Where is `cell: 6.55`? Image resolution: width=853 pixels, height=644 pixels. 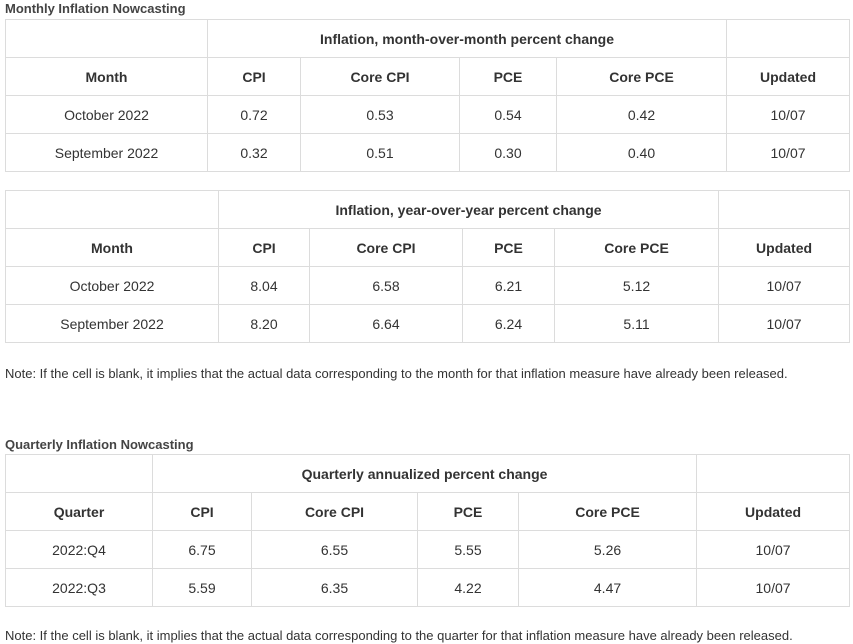 cell: 6.55 is located at coordinates (334, 549).